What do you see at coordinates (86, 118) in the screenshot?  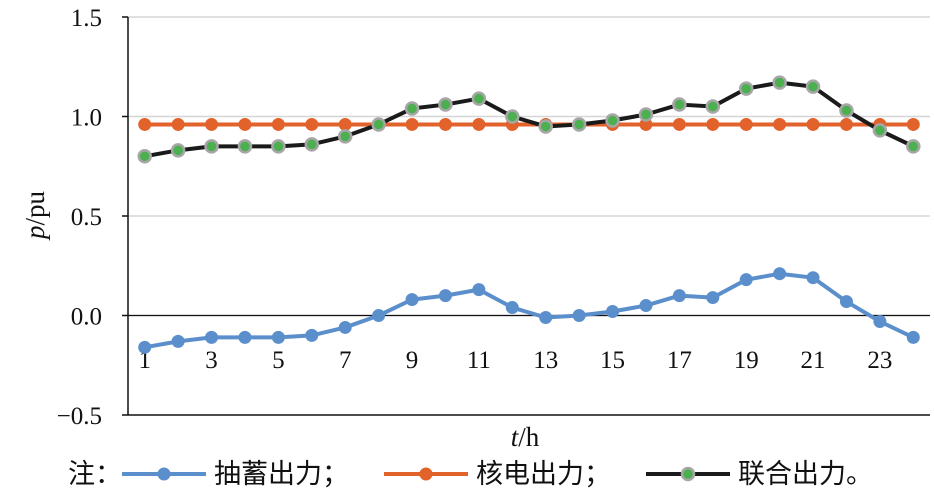 I see `y-tick-label: 1.0` at bounding box center [86, 118].